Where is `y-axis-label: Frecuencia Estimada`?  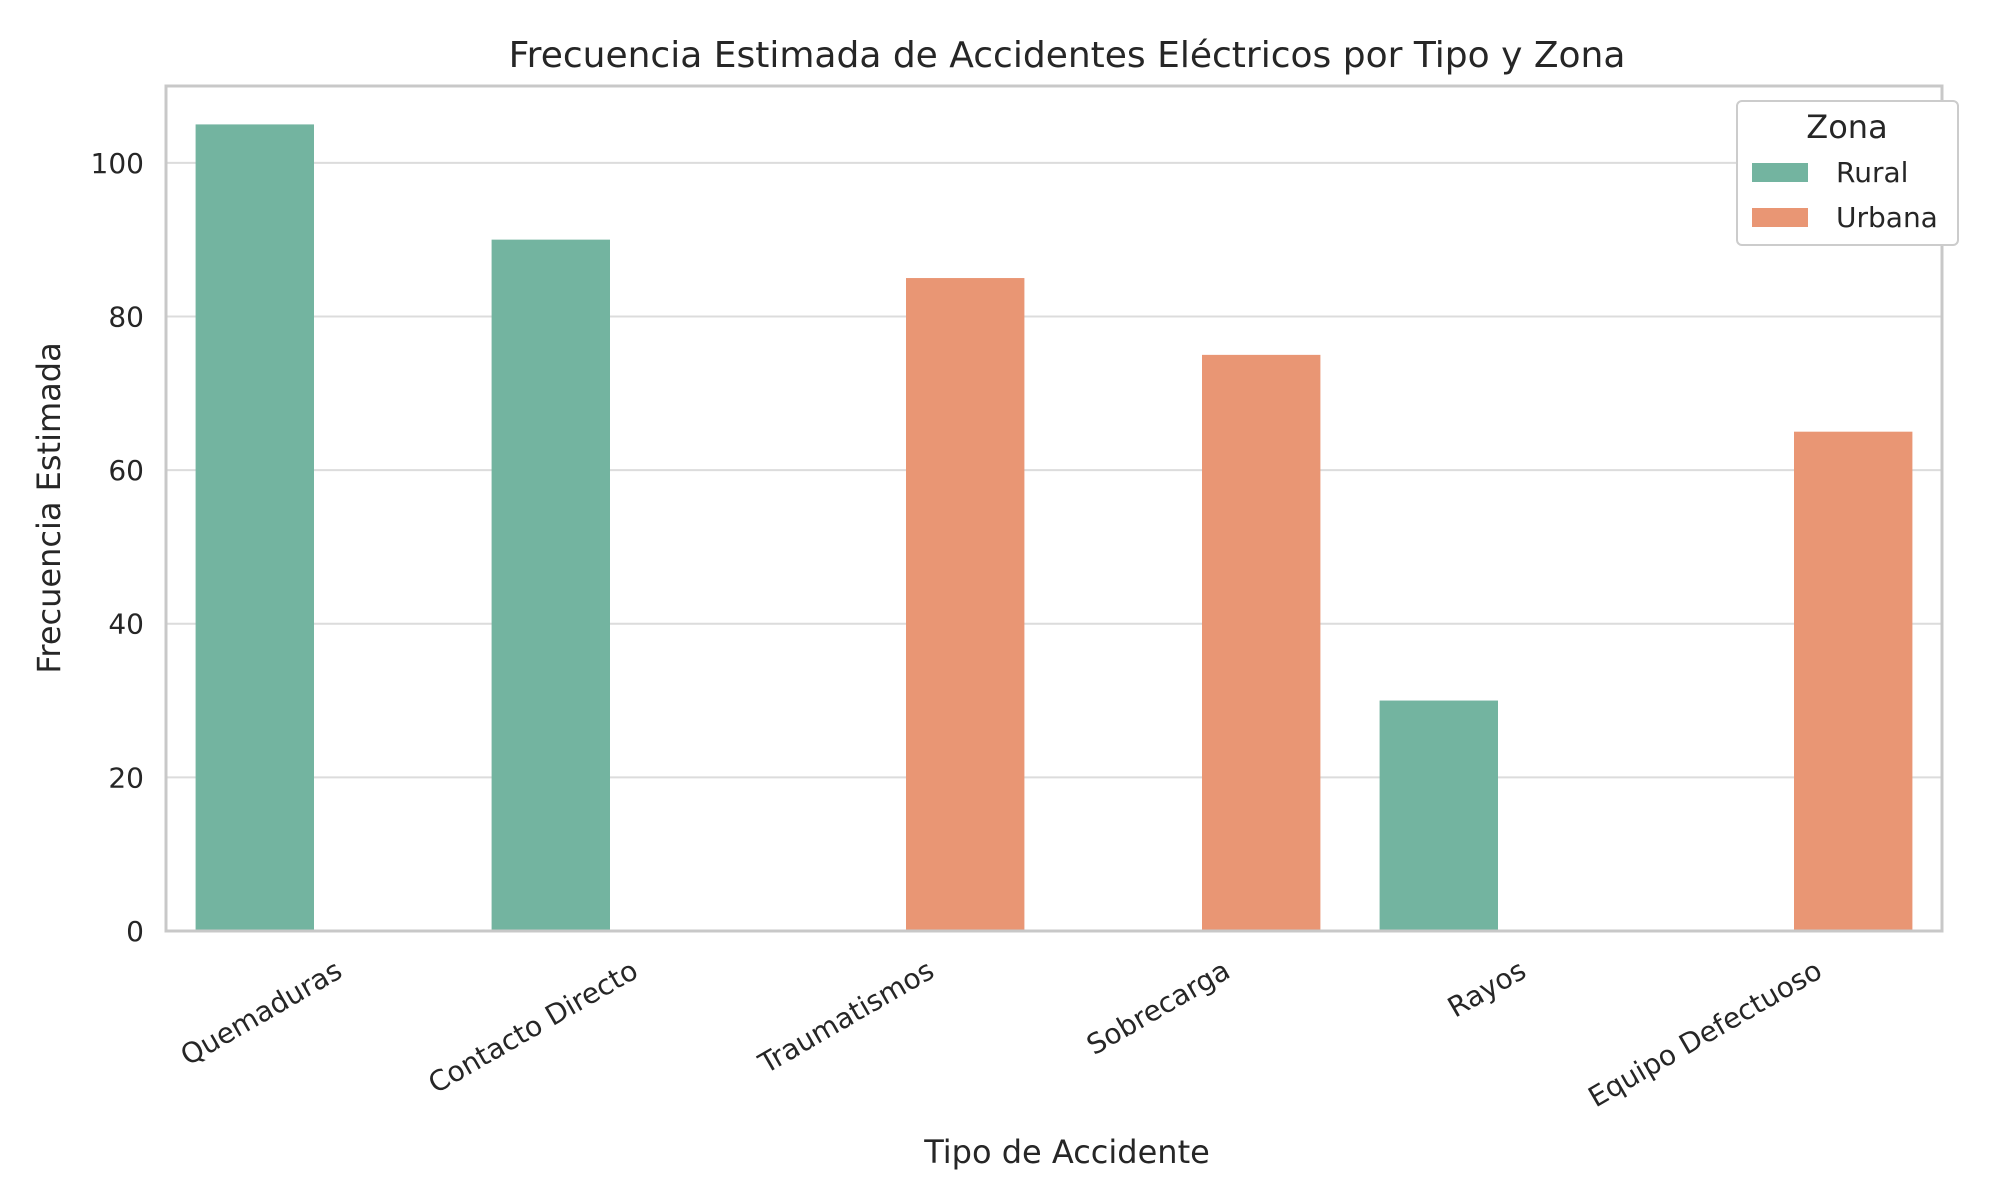
y-axis-label: Frecuencia Estimada is located at coordinates (49, 507).